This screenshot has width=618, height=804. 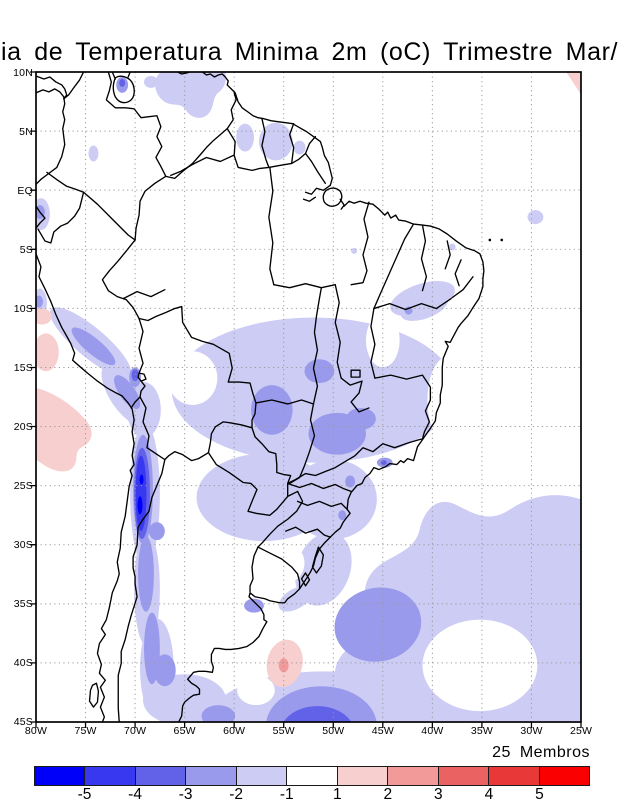 I want to click on lon-label-50W: 50W, so click(x=333, y=731).